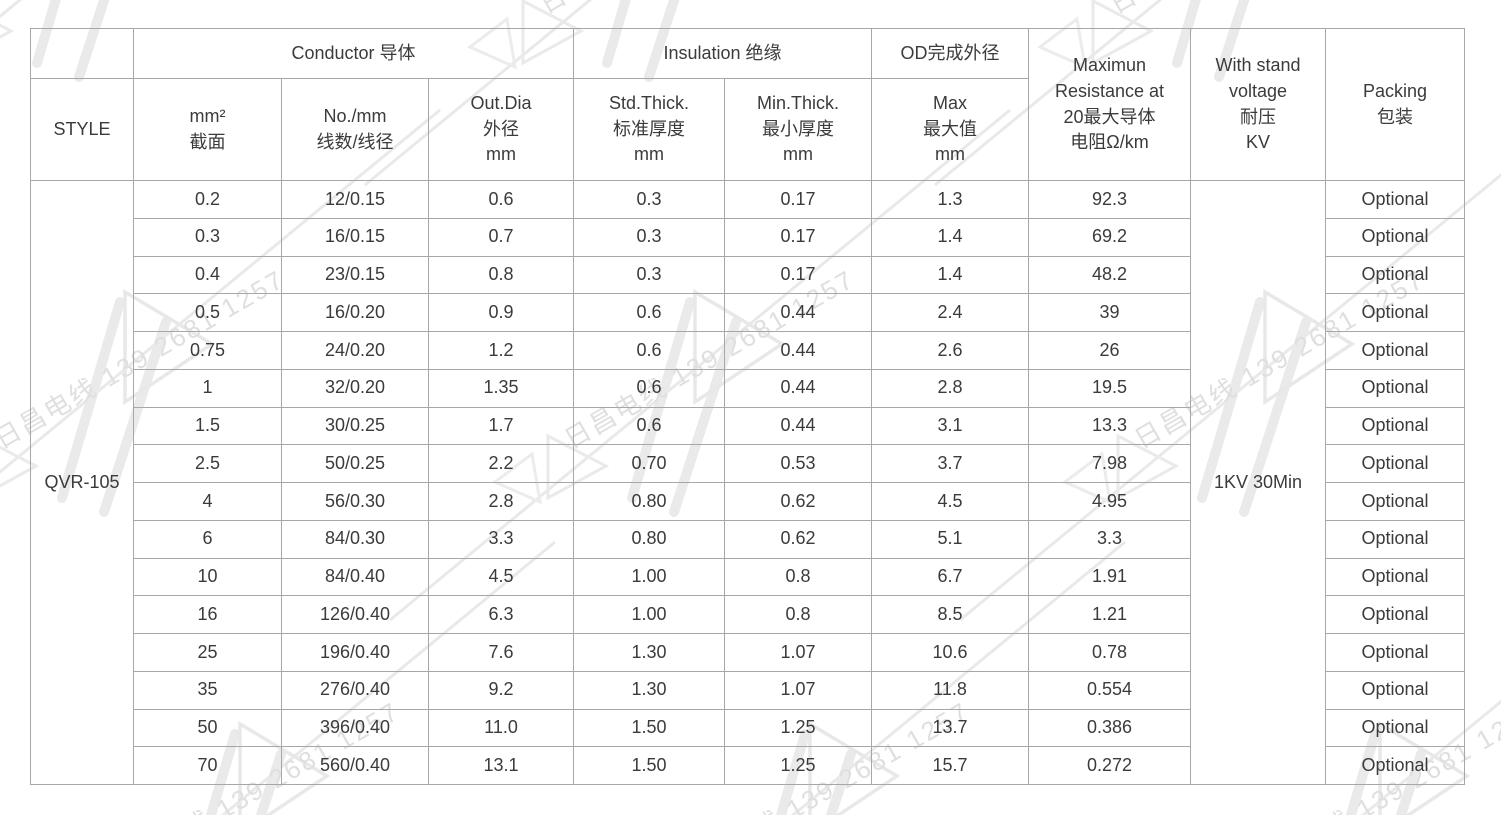 This screenshot has height=815, width=1501. I want to click on style-value-cell: QVR-105, so click(82, 482).